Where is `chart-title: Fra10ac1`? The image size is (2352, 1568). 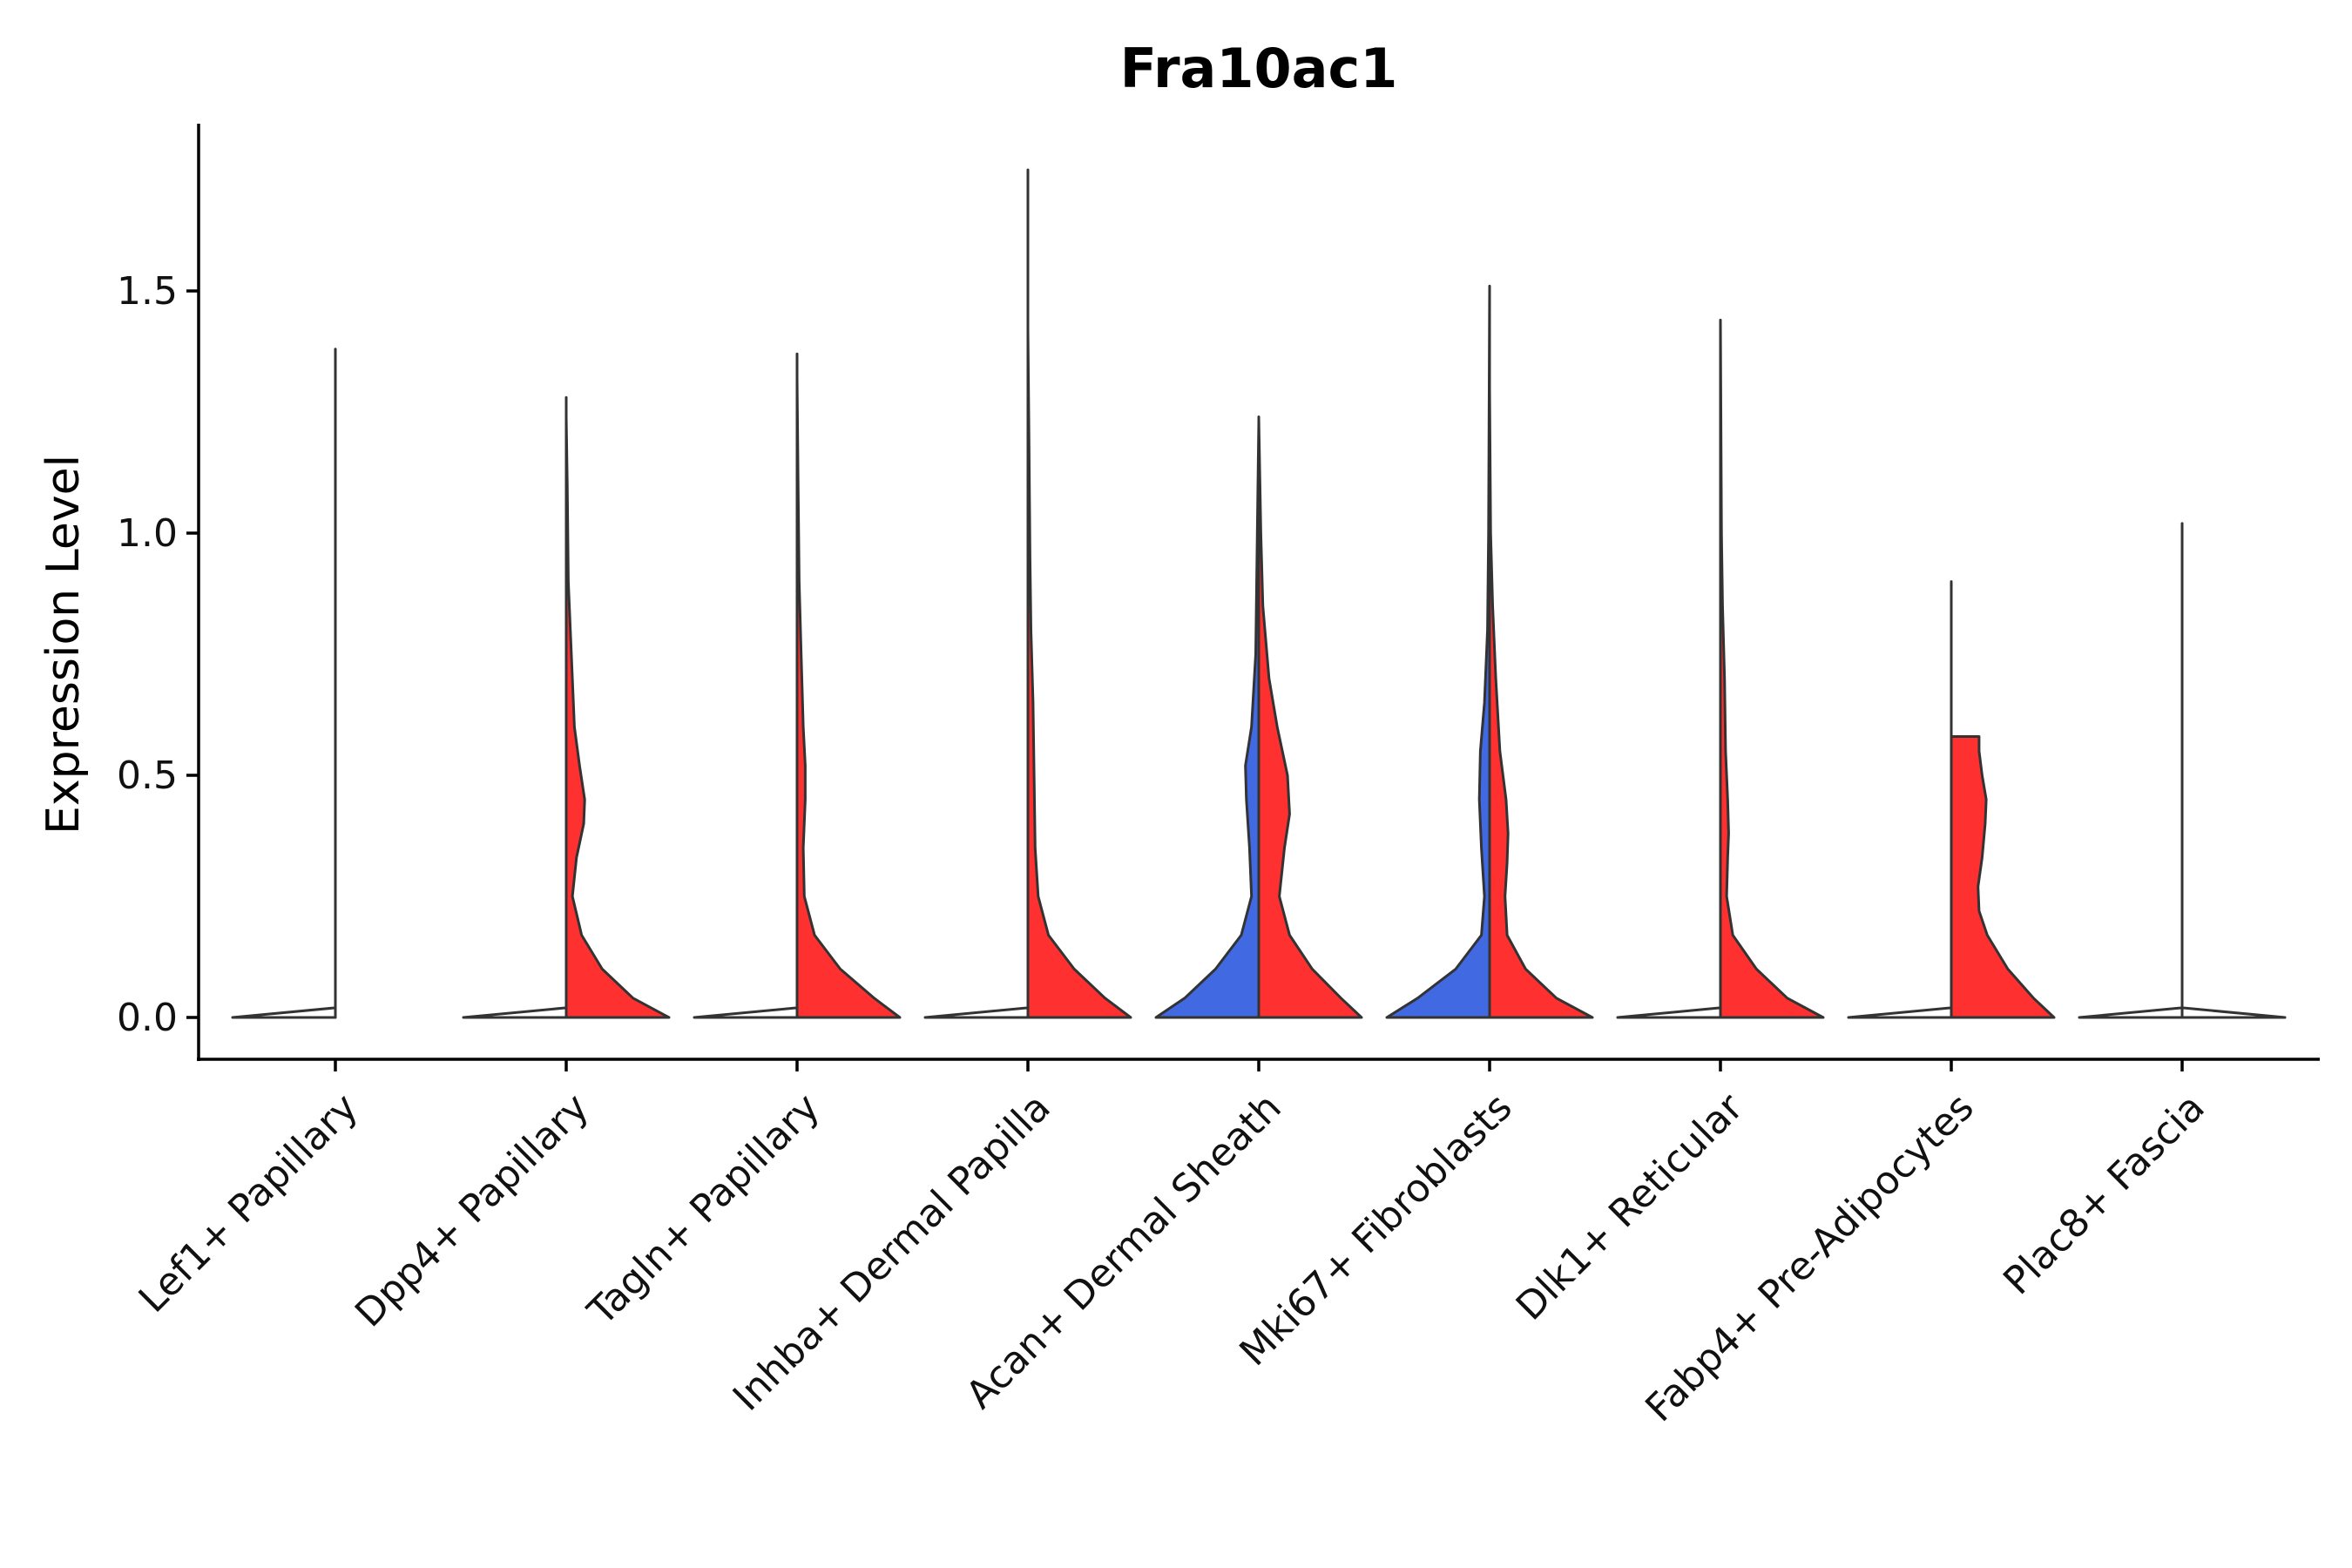 chart-title: Fra10ac1 is located at coordinates (1259, 68).